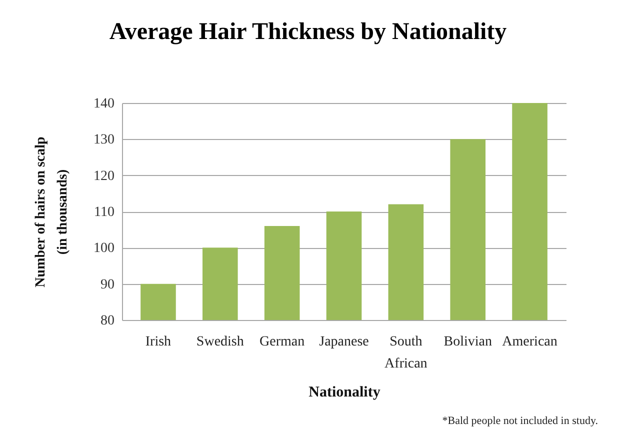  Describe the element at coordinates (344, 342) in the screenshot. I see `x-tick-label: Japanese` at that location.